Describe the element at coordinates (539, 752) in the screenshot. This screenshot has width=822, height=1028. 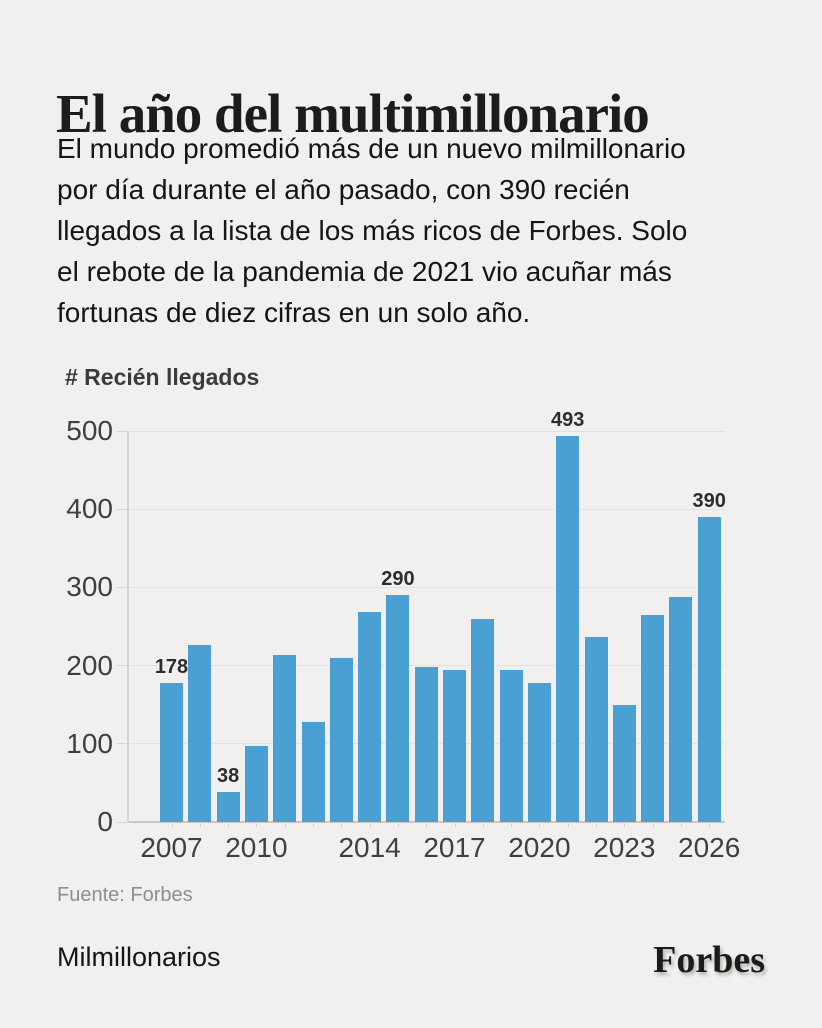
I see `bar-2020` at that location.